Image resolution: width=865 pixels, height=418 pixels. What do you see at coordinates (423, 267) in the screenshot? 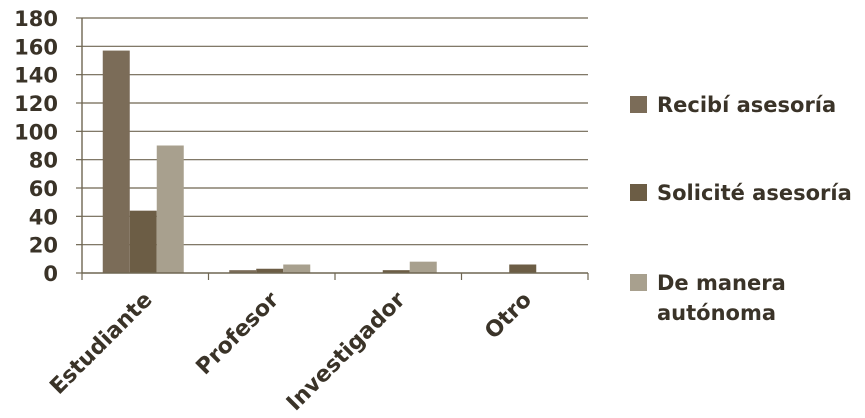
I see `bar-3-investigador` at bounding box center [423, 267].